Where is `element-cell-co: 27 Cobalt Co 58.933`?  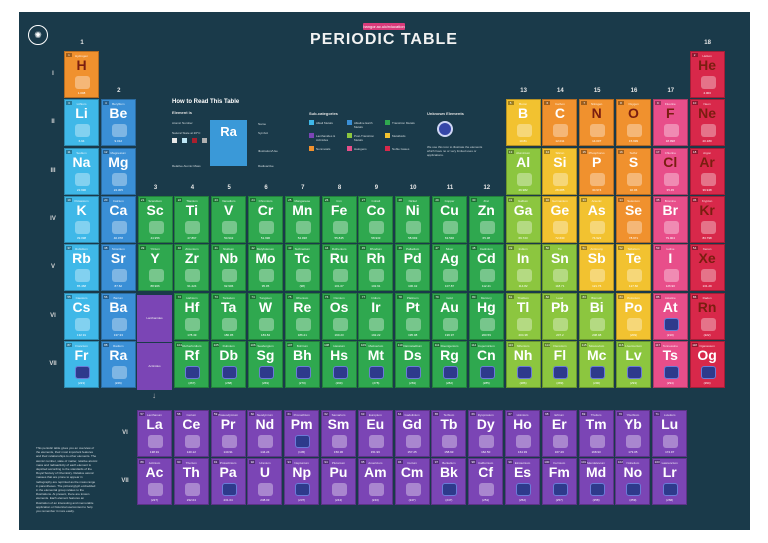
element-cell-co: 27 Cobalt Co 58.933 is located at coordinates (376, 219).